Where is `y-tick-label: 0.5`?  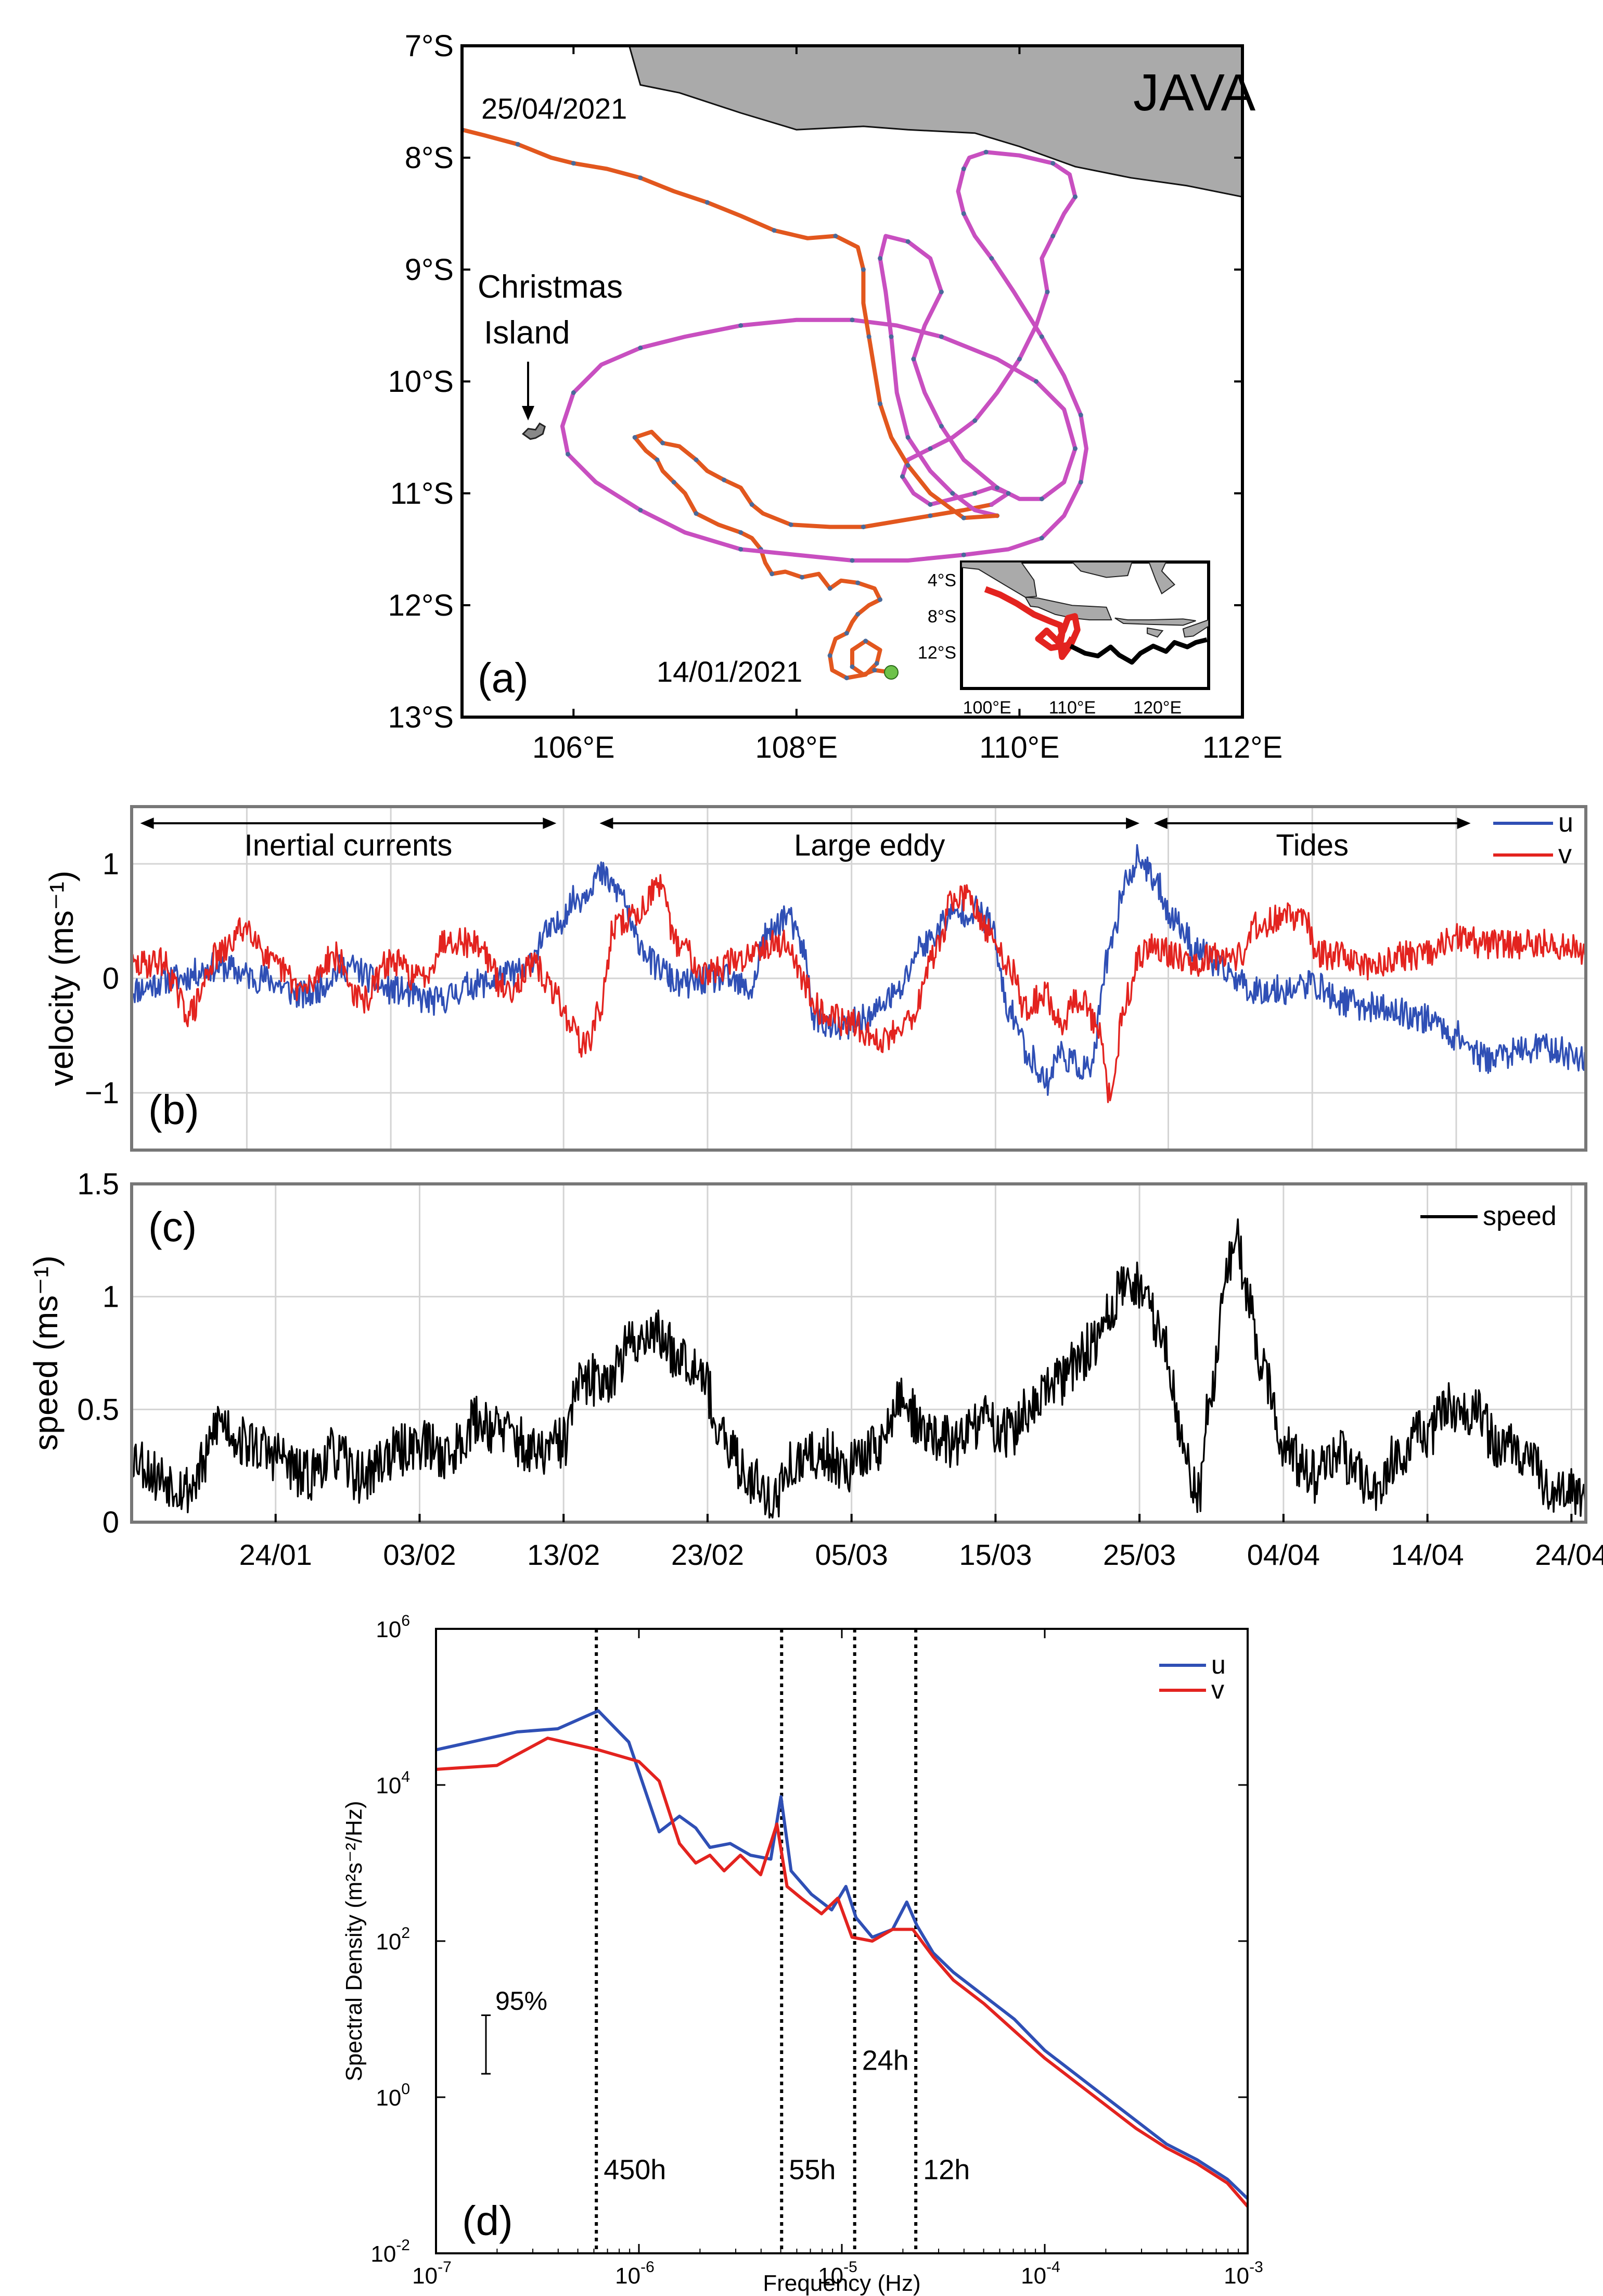
y-tick-label: 0.5 is located at coordinates (98, 1409).